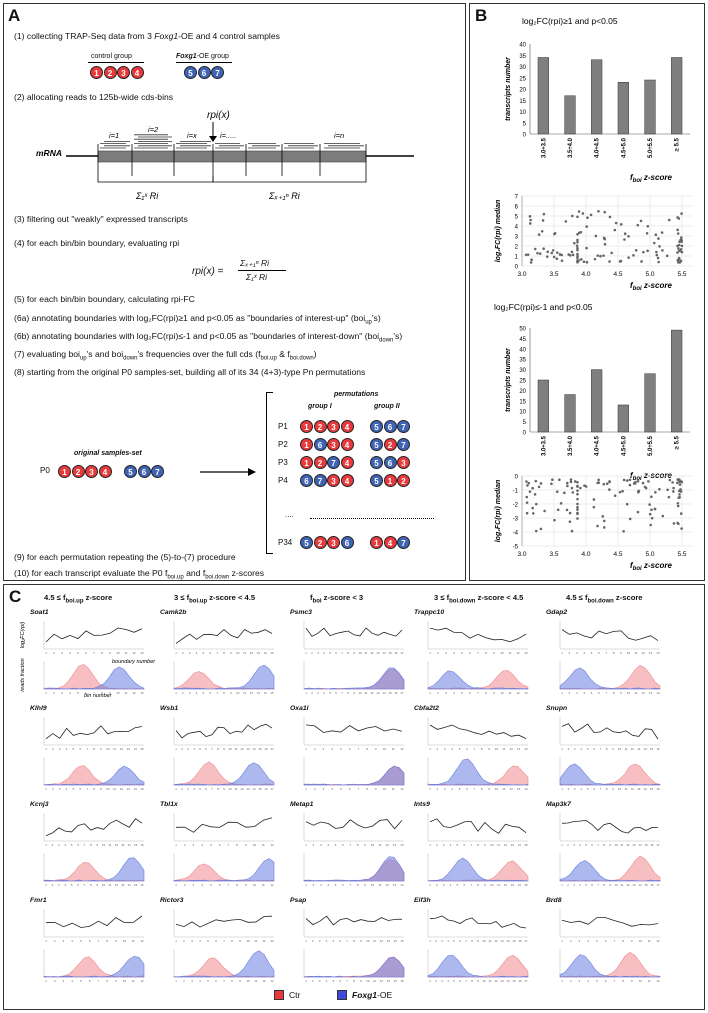 This screenshot has width=708, height=1013. What do you see at coordinates (39, 804) in the screenshot?
I see `gene-label: Kcnj3` at bounding box center [39, 804].